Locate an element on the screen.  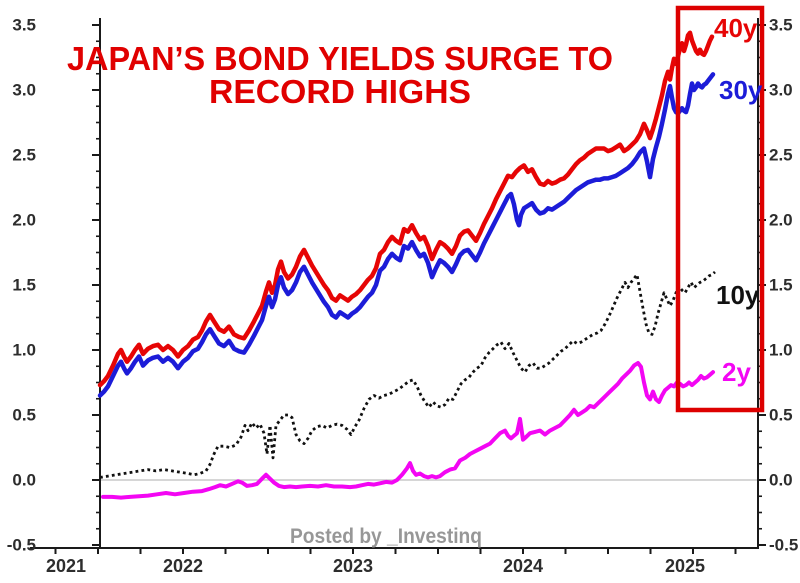
y-tick-label-left: 1.5 is located at coordinates (24, 285).